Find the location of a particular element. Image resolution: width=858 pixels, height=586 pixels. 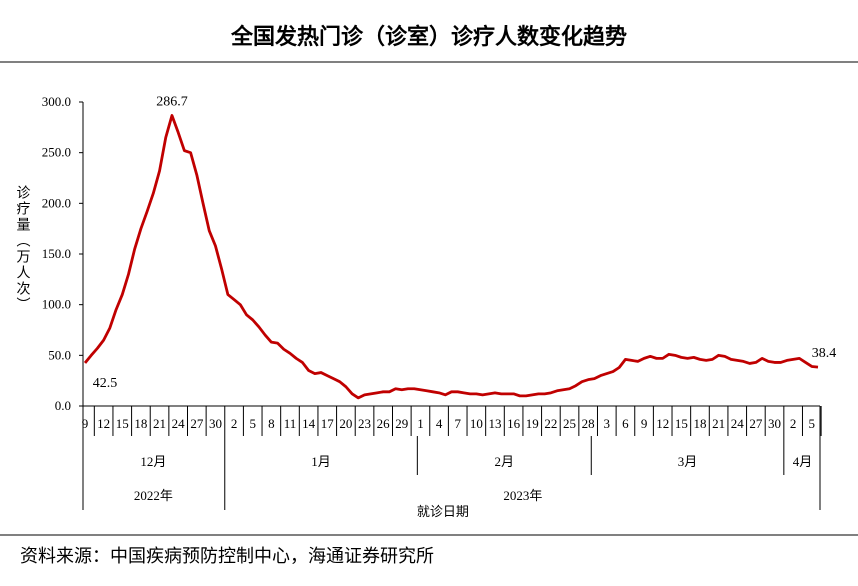

x-tick-label: 6 is located at coordinates (625, 423).